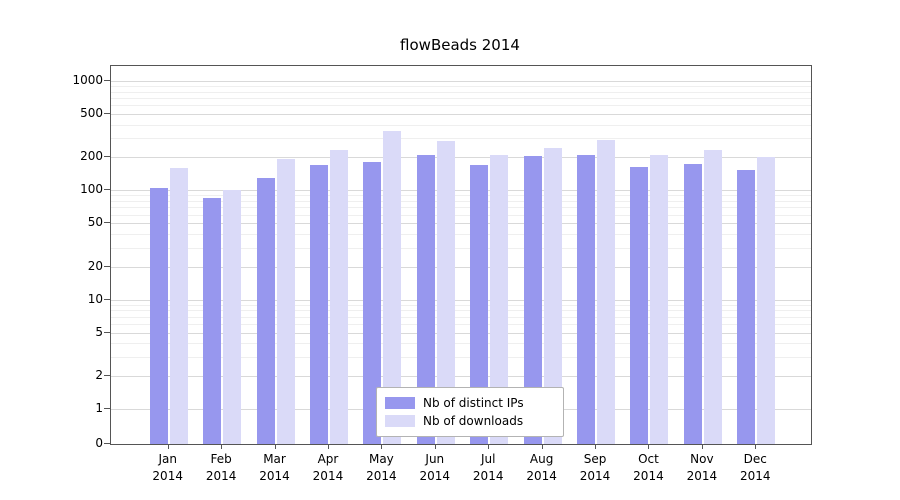 This screenshot has height=500, width=900. Describe the element at coordinates (91, 112) in the screenshot. I see `y-tick-label-500: 500` at that location.